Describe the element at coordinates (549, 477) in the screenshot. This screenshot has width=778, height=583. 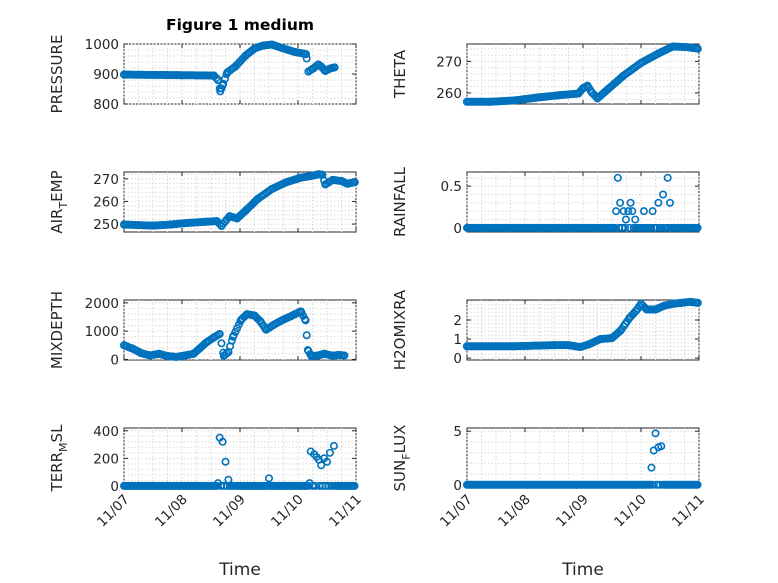
I see `panel-sunflux: 0 5 11/07 11/08 11/09 11/10 11/11 SUNFLUX` at that location.